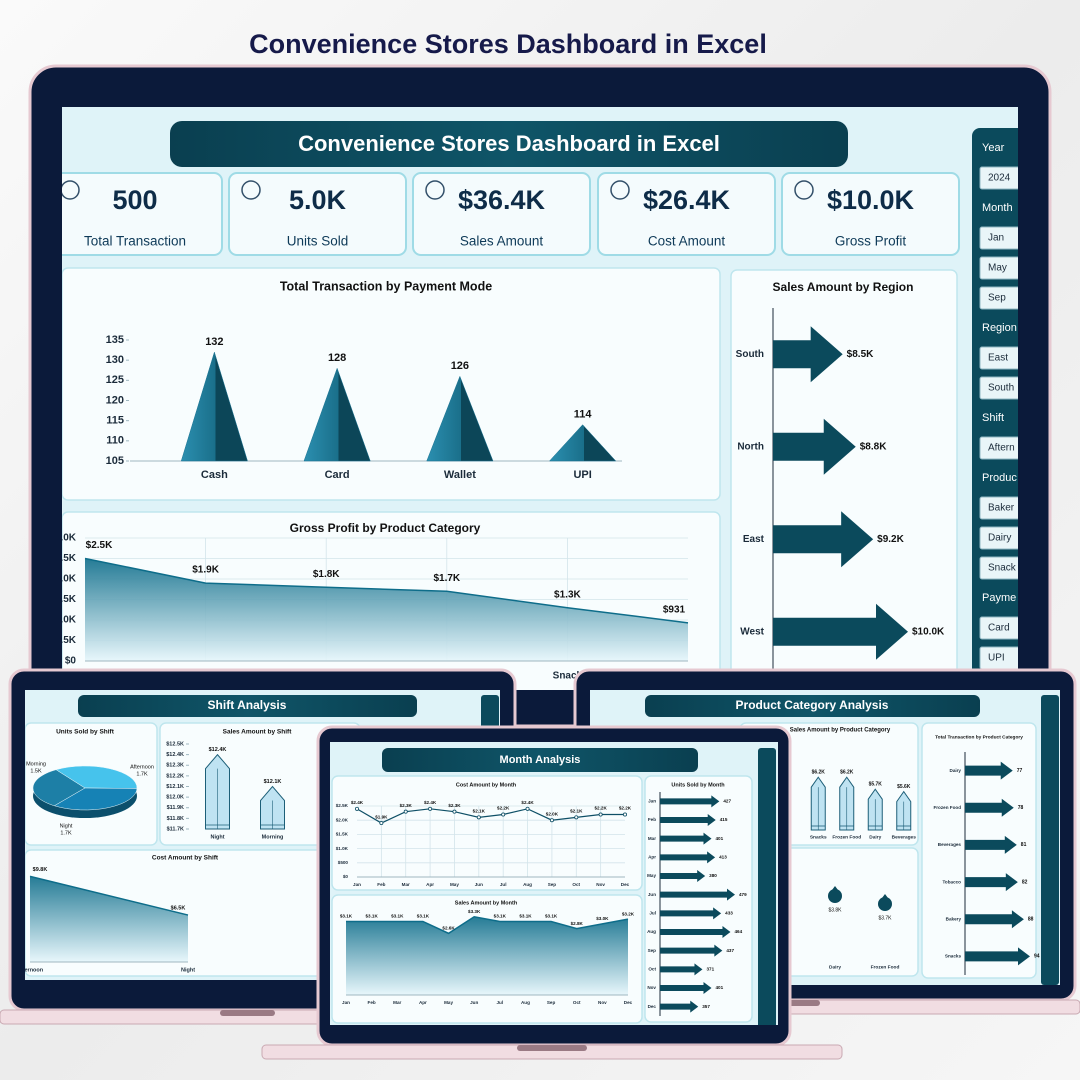 The width and height of the screenshot is (1080, 1080). I want to click on y-tick-label: Sep, so click(652, 950).